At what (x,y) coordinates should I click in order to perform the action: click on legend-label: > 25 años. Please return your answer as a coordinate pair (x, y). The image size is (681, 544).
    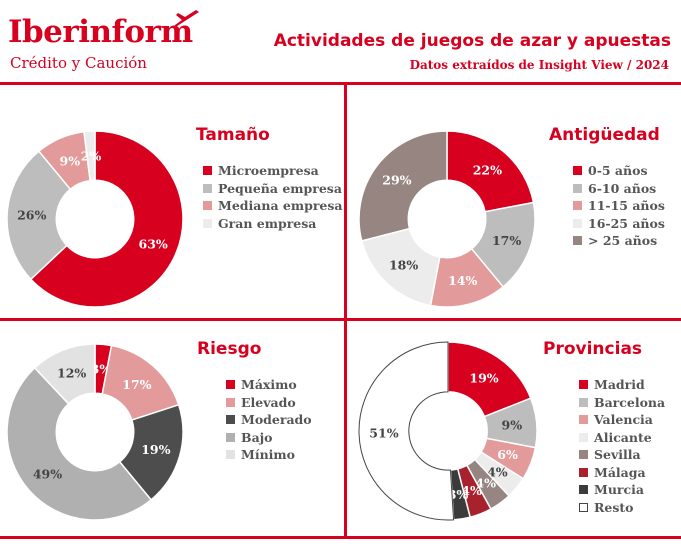
    Looking at the image, I should click on (623, 241).